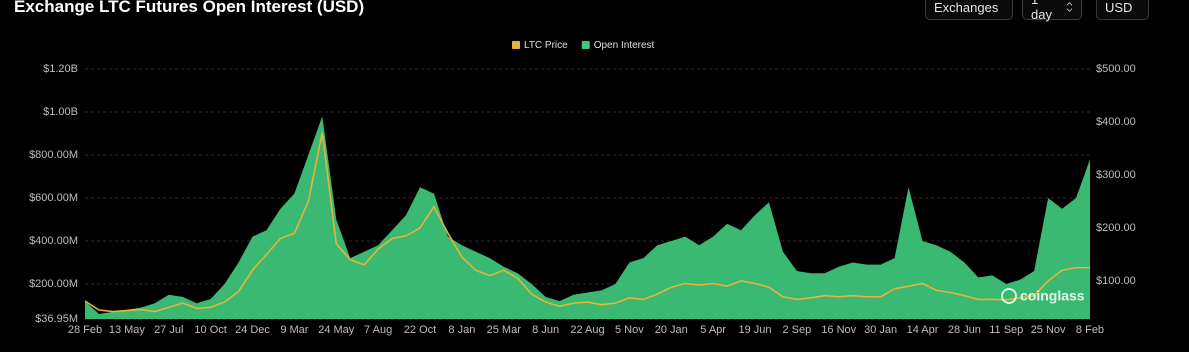 Image resolution: width=1189 pixels, height=352 pixels. What do you see at coordinates (1116, 69) in the screenshot?
I see `y2-tick-label: $500.00` at bounding box center [1116, 69].